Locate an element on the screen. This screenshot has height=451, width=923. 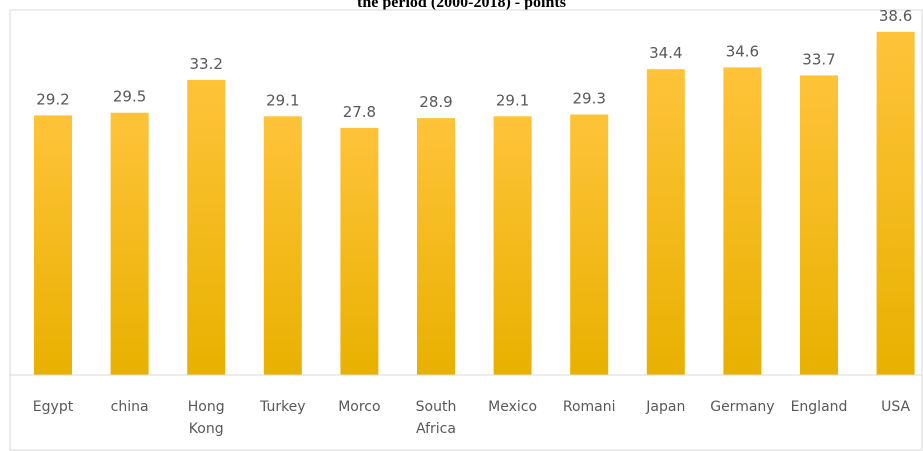
bar-turkey is located at coordinates (282, 246).